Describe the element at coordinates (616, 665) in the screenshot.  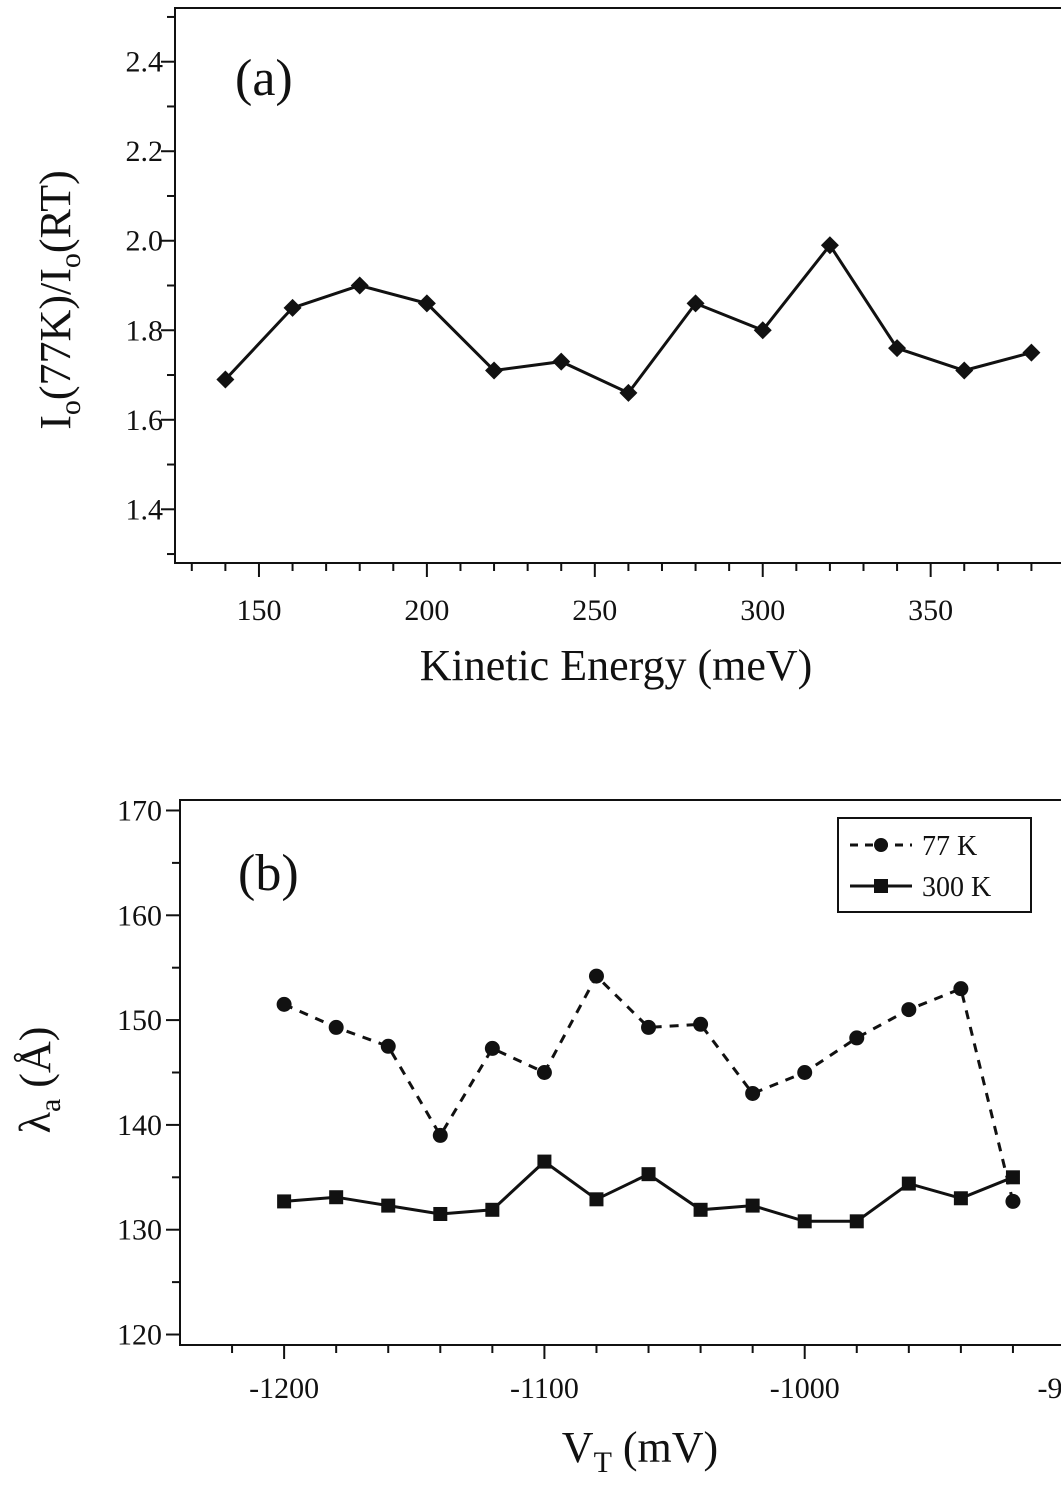
I see `x-axis-title-a: Kinetic Energy (meV)` at that location.